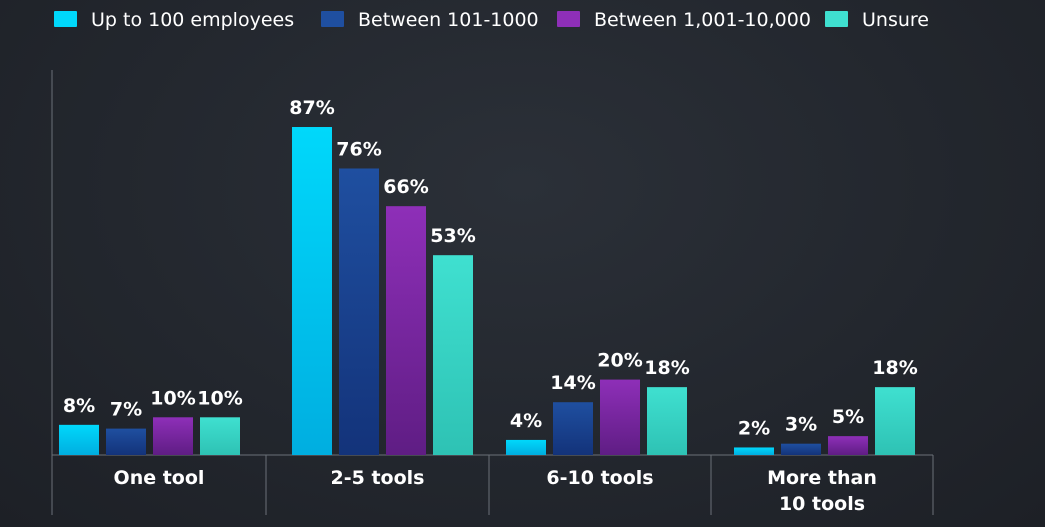  I want to click on x-tick-label: More than 10 tools, so click(822, 491).